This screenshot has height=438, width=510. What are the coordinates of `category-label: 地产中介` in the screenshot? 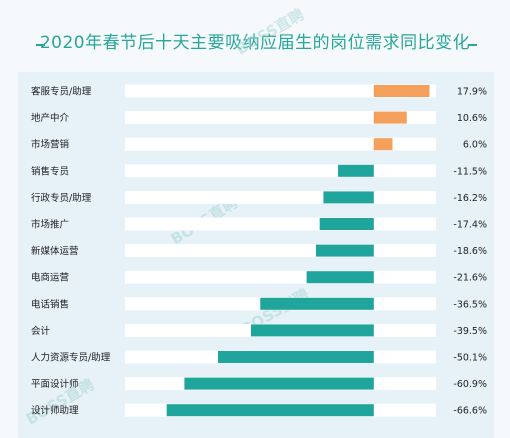 It's located at (50, 118).